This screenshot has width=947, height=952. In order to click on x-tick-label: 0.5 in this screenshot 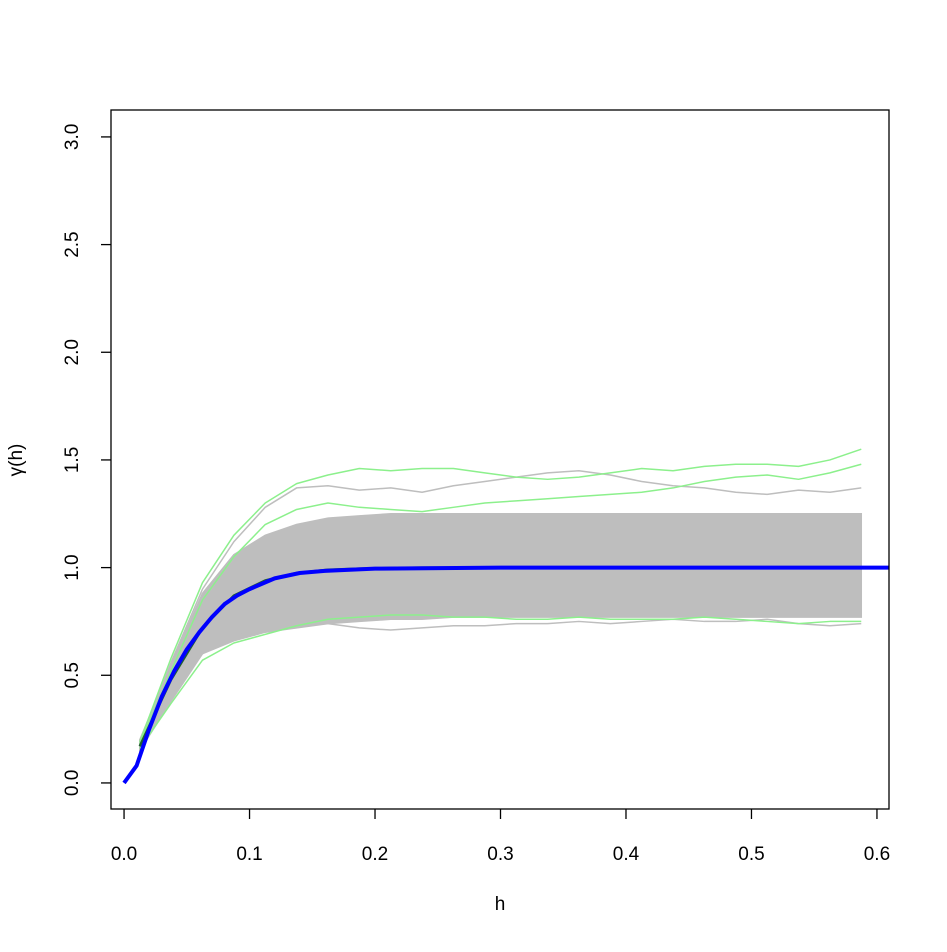, I will do `click(751, 854)`.